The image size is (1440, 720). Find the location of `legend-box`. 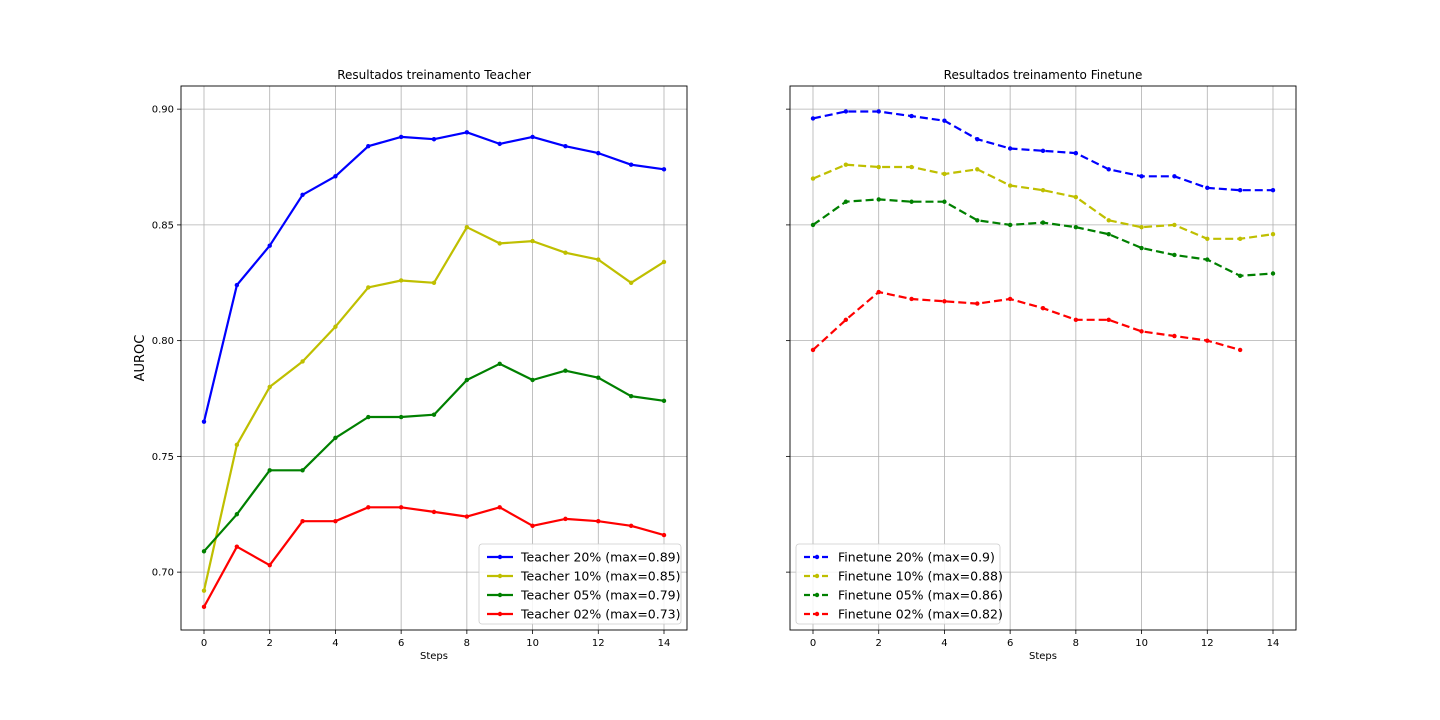

legend-box is located at coordinates (898, 584).